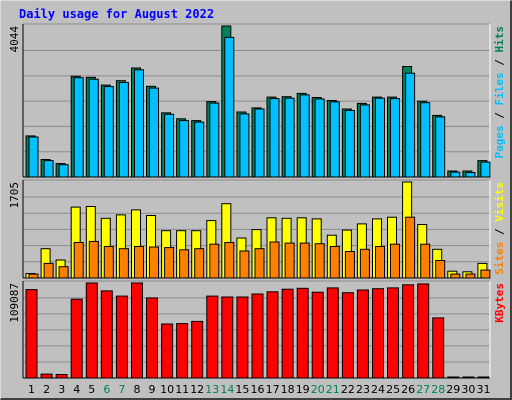 The height and width of the screenshot is (400, 512). What do you see at coordinates (499, 39) in the screenshot?
I see `legend-text: Hits` at bounding box center [499, 39].